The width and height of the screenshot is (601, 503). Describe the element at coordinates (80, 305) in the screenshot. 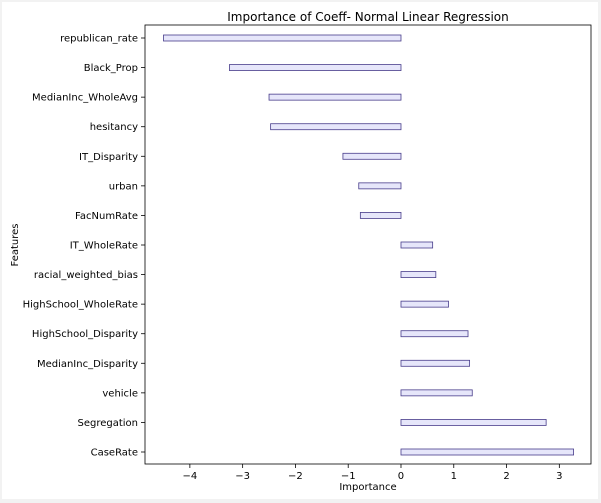

I see `y-tick-label: HighSchool_WholeRate` at that location.